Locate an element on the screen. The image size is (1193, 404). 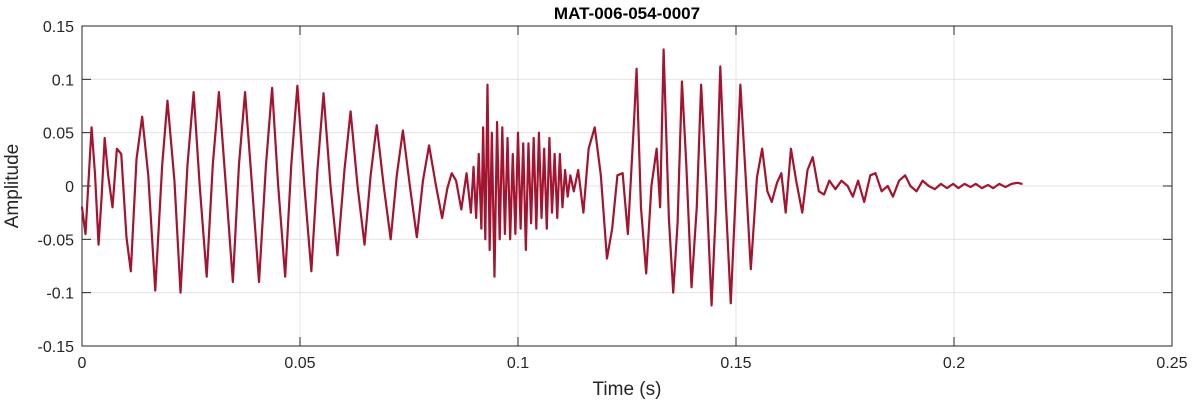
y-tick-label: 0.05 is located at coordinates (58, 134).